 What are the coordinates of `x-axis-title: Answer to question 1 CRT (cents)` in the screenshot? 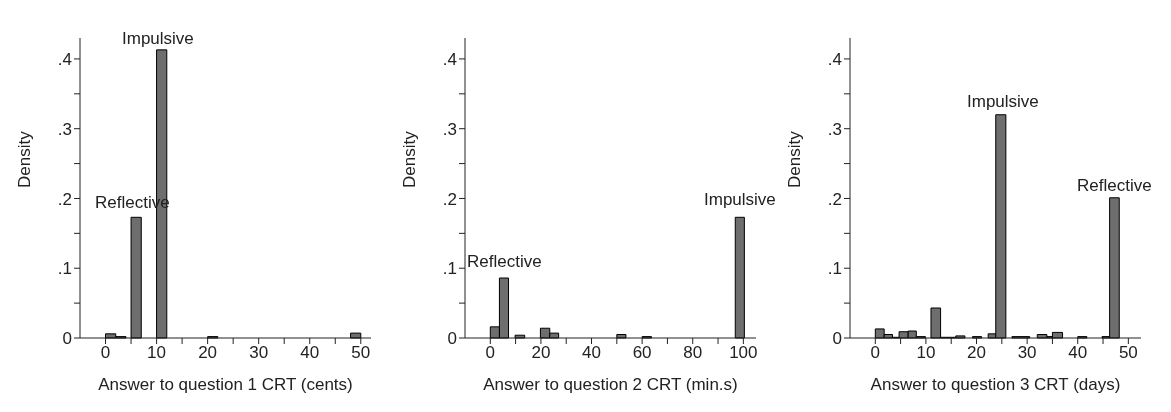 It's located at (225, 384).